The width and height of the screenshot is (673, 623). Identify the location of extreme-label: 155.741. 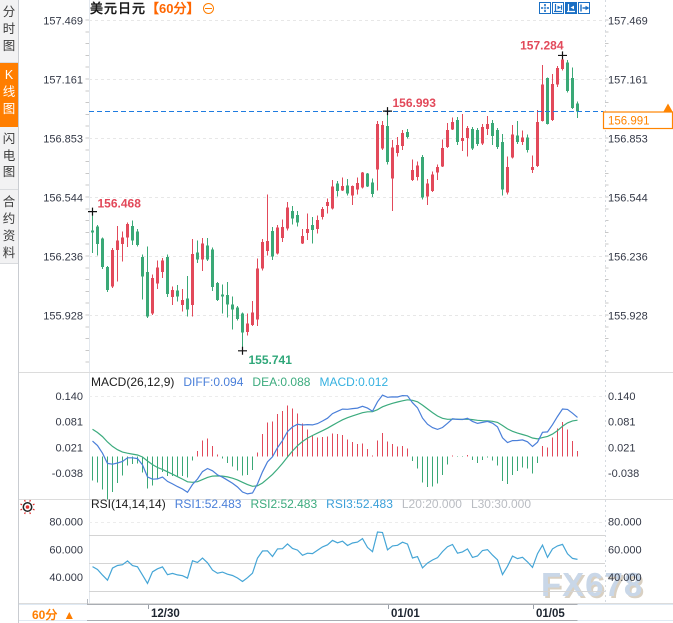
(271, 360).